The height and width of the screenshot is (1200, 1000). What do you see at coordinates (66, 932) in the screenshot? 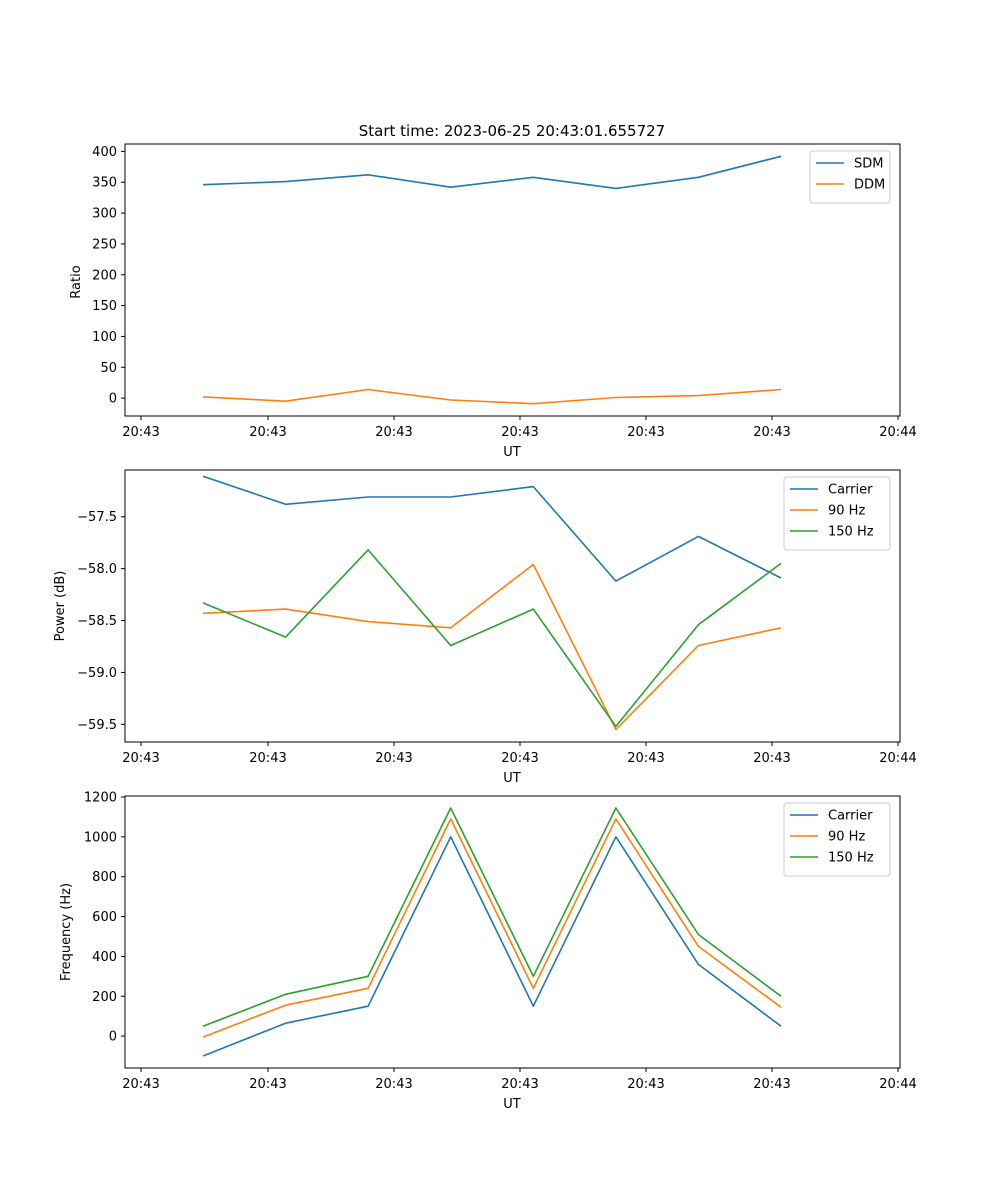
I see `y-axis-label: Frequency (Hz)` at bounding box center [66, 932].